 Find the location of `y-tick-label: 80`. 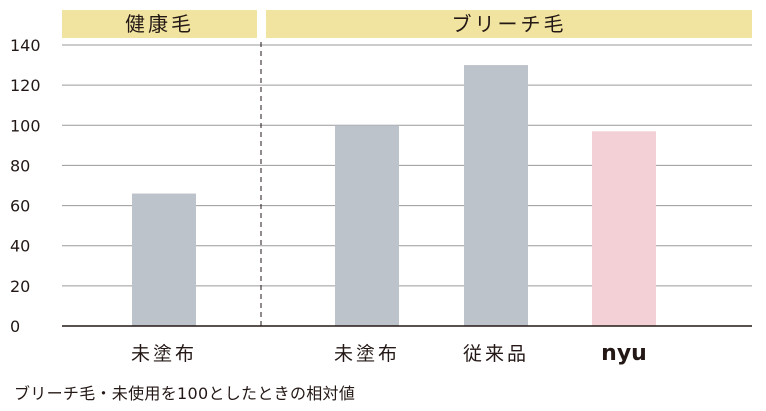

y-tick-label: 80 is located at coordinates (20, 165).